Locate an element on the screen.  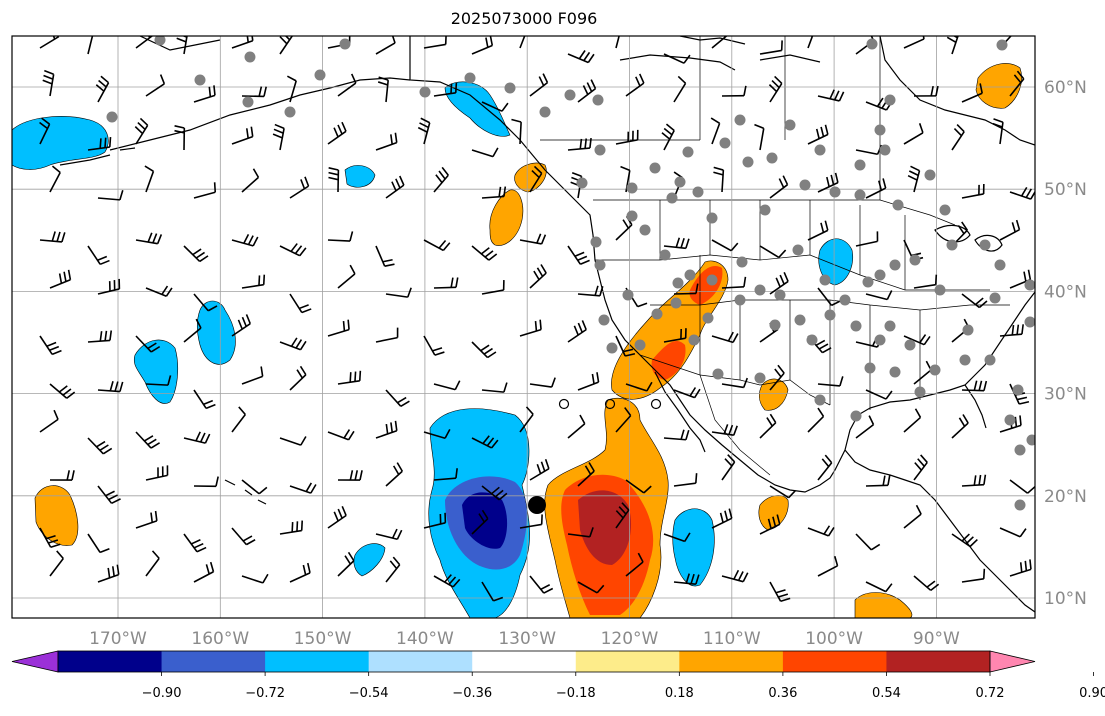
colorbar-tick-label: −0.90 is located at coordinates (162, 693).